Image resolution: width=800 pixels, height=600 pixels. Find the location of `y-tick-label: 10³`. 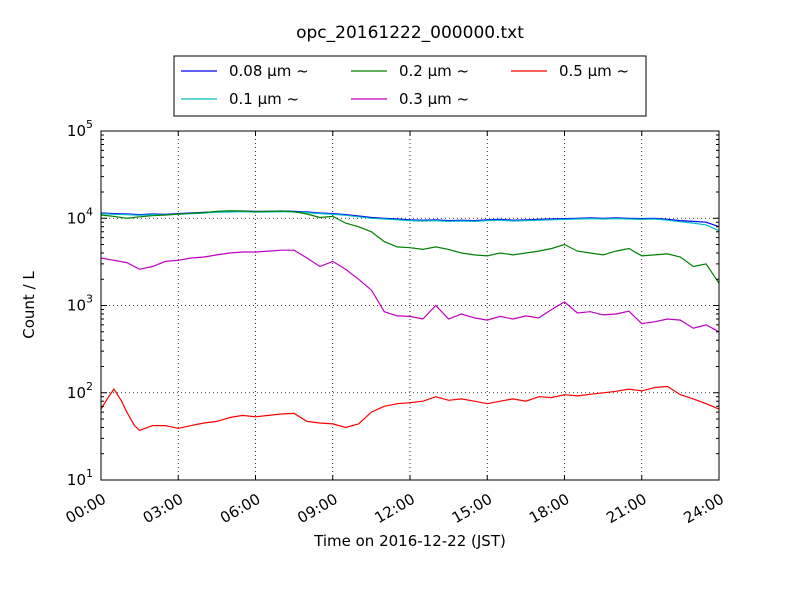

y-tick-label: 10³ is located at coordinates (80, 304).